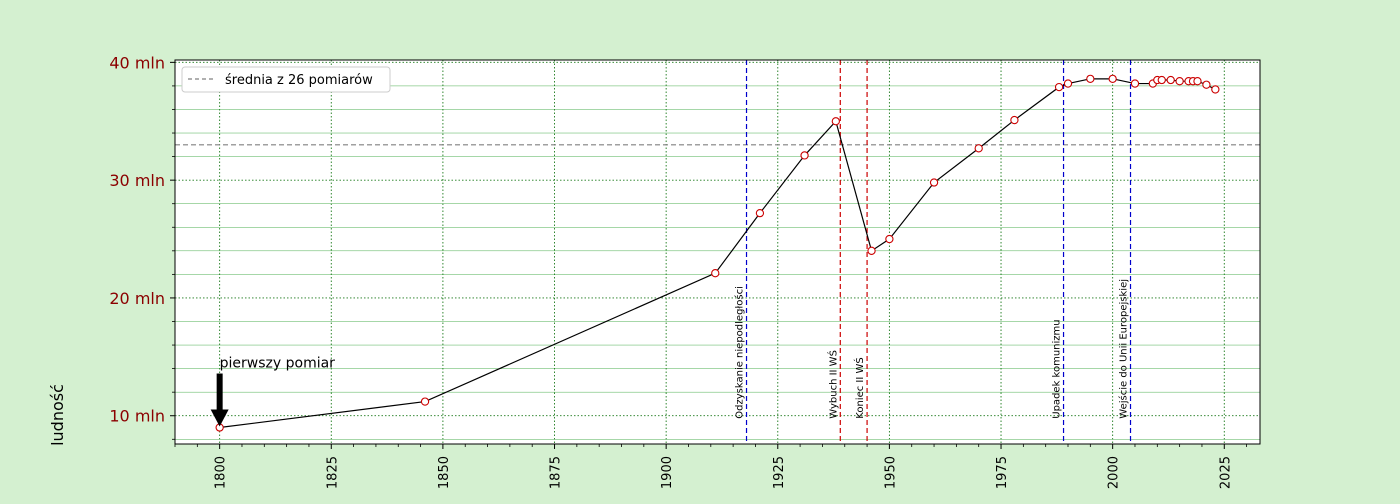  What do you see at coordinates (779, 472) in the screenshot?
I see `x-tick-label: 1925` at bounding box center [779, 472].